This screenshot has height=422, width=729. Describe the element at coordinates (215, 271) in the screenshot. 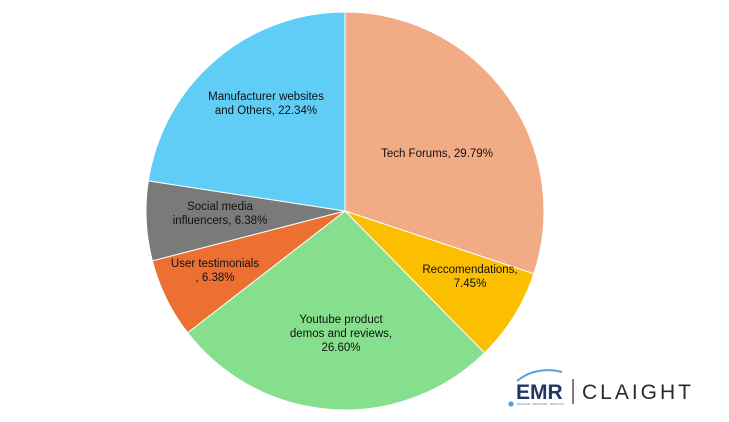

I see `pie-slice-label-3: User testimonials , 6.38%` at that location.